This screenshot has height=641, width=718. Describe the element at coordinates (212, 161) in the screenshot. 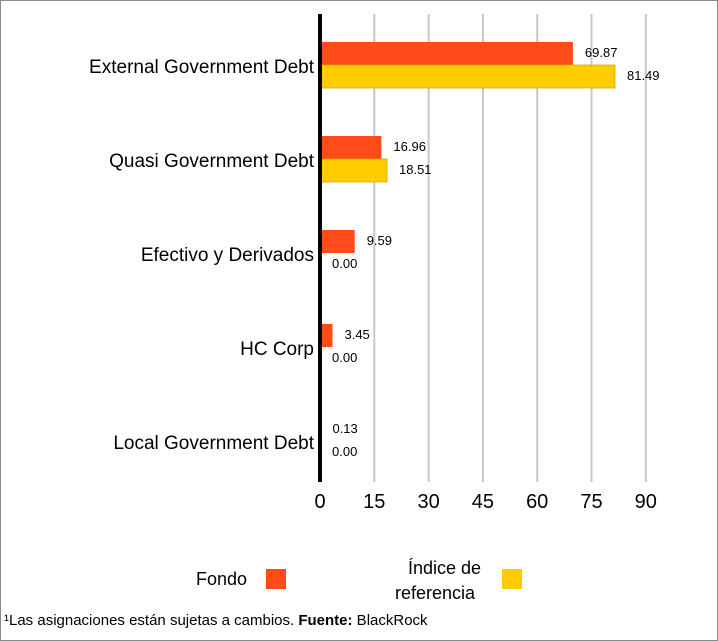

I see `category-label-2: Quasi Government Debt` at that location.